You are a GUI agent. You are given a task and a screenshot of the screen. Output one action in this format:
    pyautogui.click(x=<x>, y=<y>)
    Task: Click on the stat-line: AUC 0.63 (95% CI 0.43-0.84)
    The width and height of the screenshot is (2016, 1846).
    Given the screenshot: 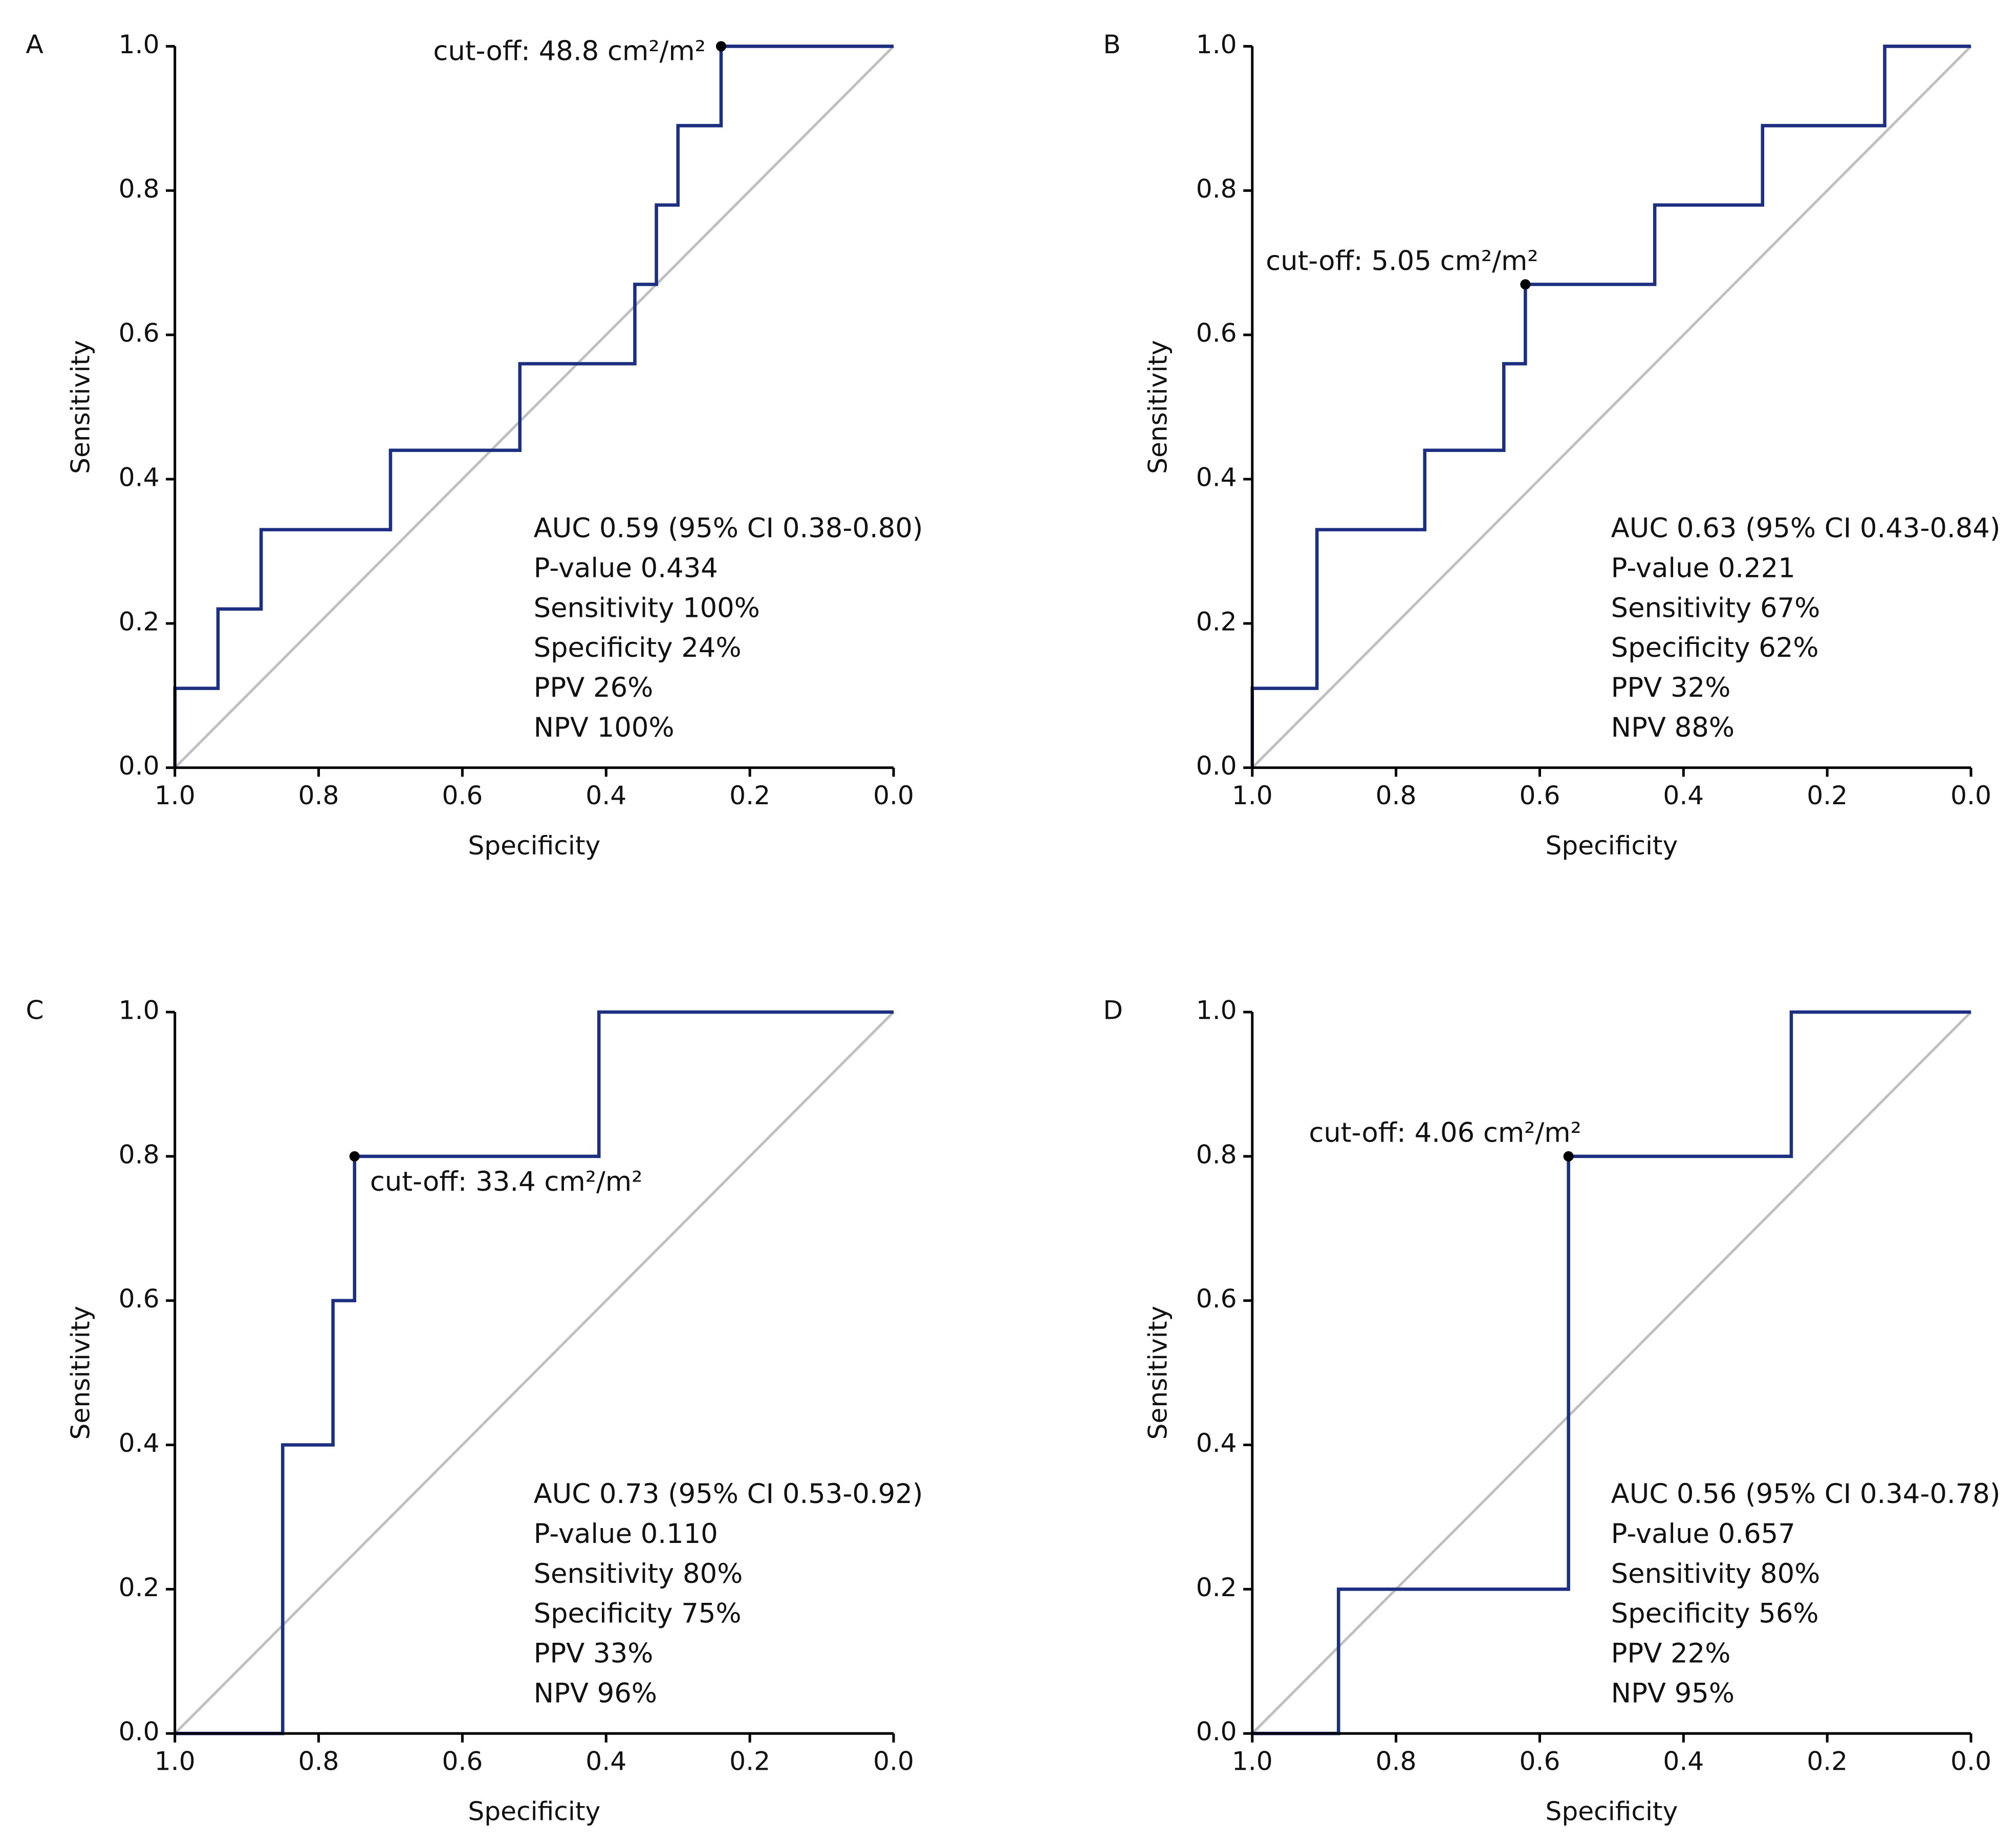 What is the action you would take?
    pyautogui.click(x=1806, y=528)
    